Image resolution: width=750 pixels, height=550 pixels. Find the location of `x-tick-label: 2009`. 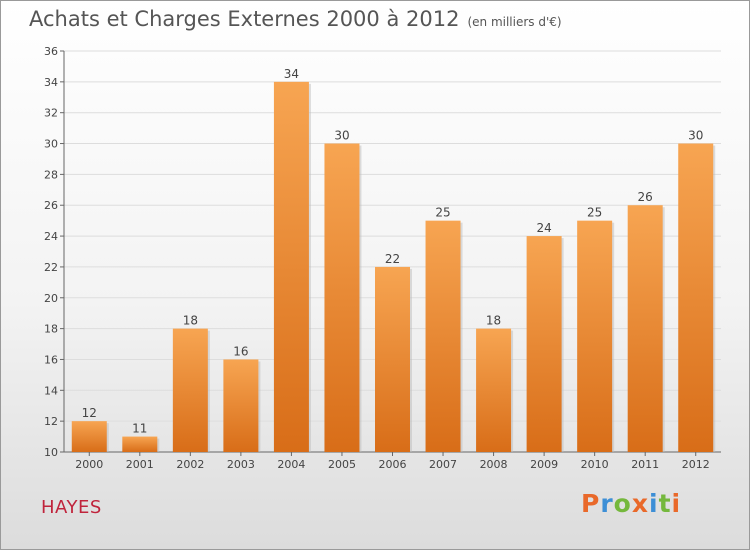

x-tick-label: 2009 is located at coordinates (544, 464).